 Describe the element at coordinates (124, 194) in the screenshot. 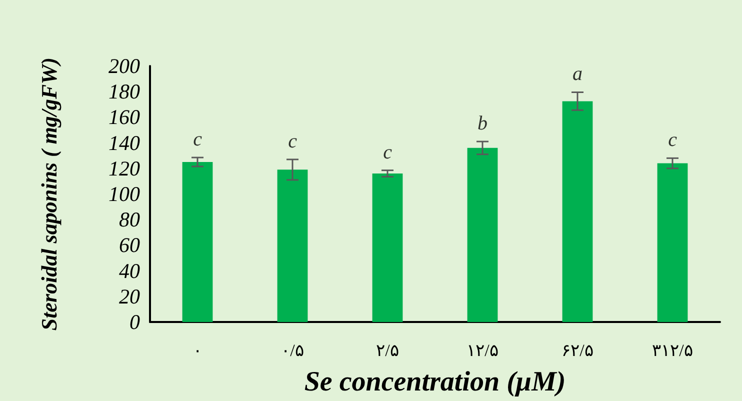

I see `y-tick-label: 100` at that location.